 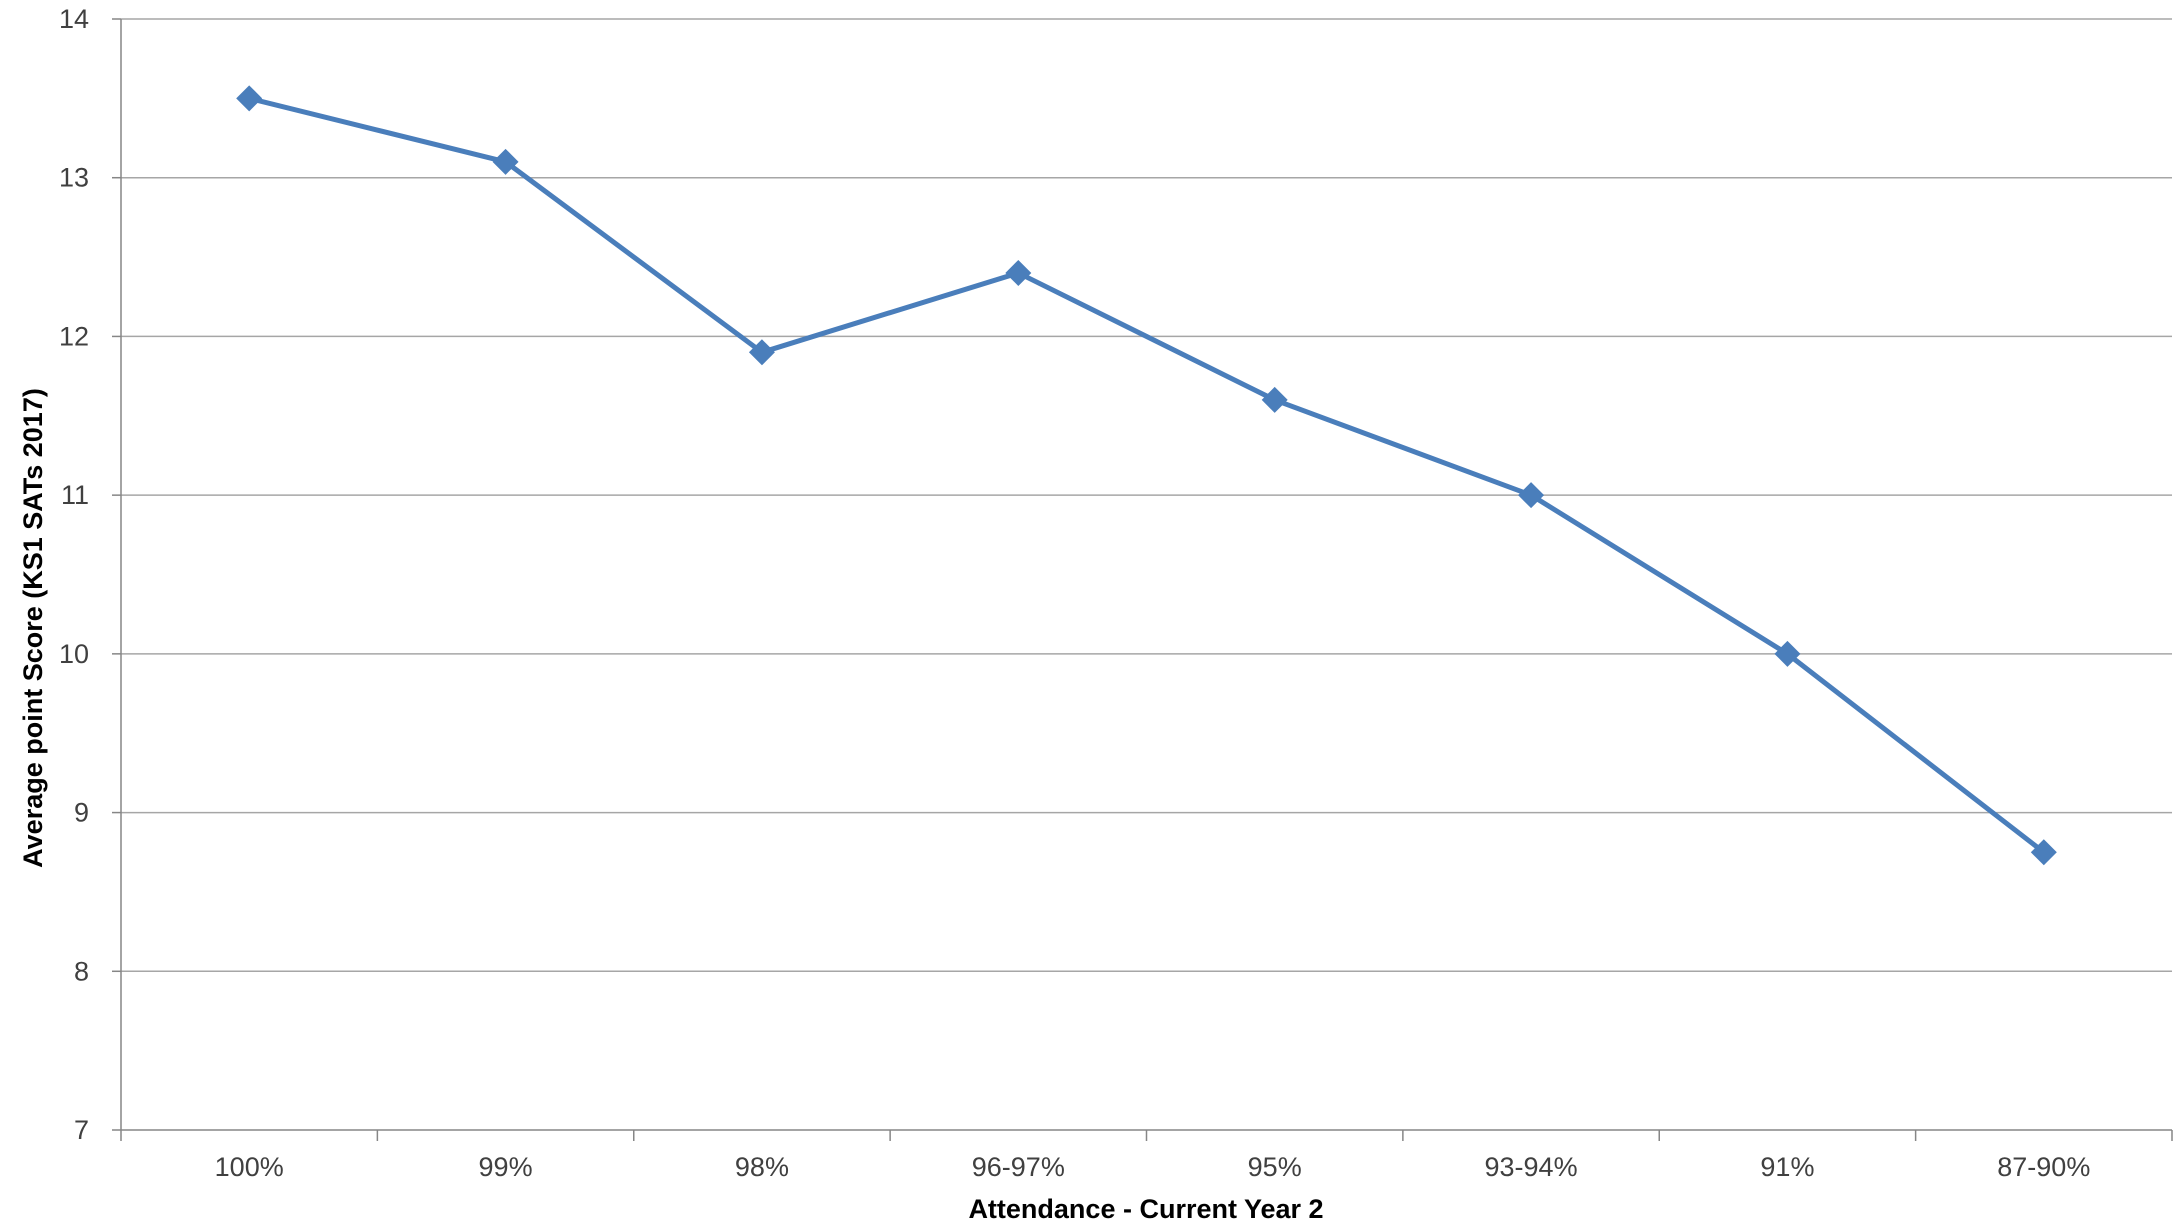 What do you see at coordinates (1787, 1167) in the screenshot?
I see `x-tick-label: 91%` at bounding box center [1787, 1167].